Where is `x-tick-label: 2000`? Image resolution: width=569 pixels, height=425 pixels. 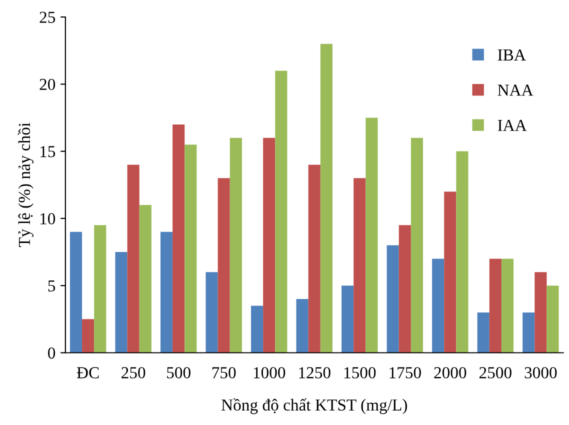
x-tick-label: 2000 is located at coordinates (450, 372).